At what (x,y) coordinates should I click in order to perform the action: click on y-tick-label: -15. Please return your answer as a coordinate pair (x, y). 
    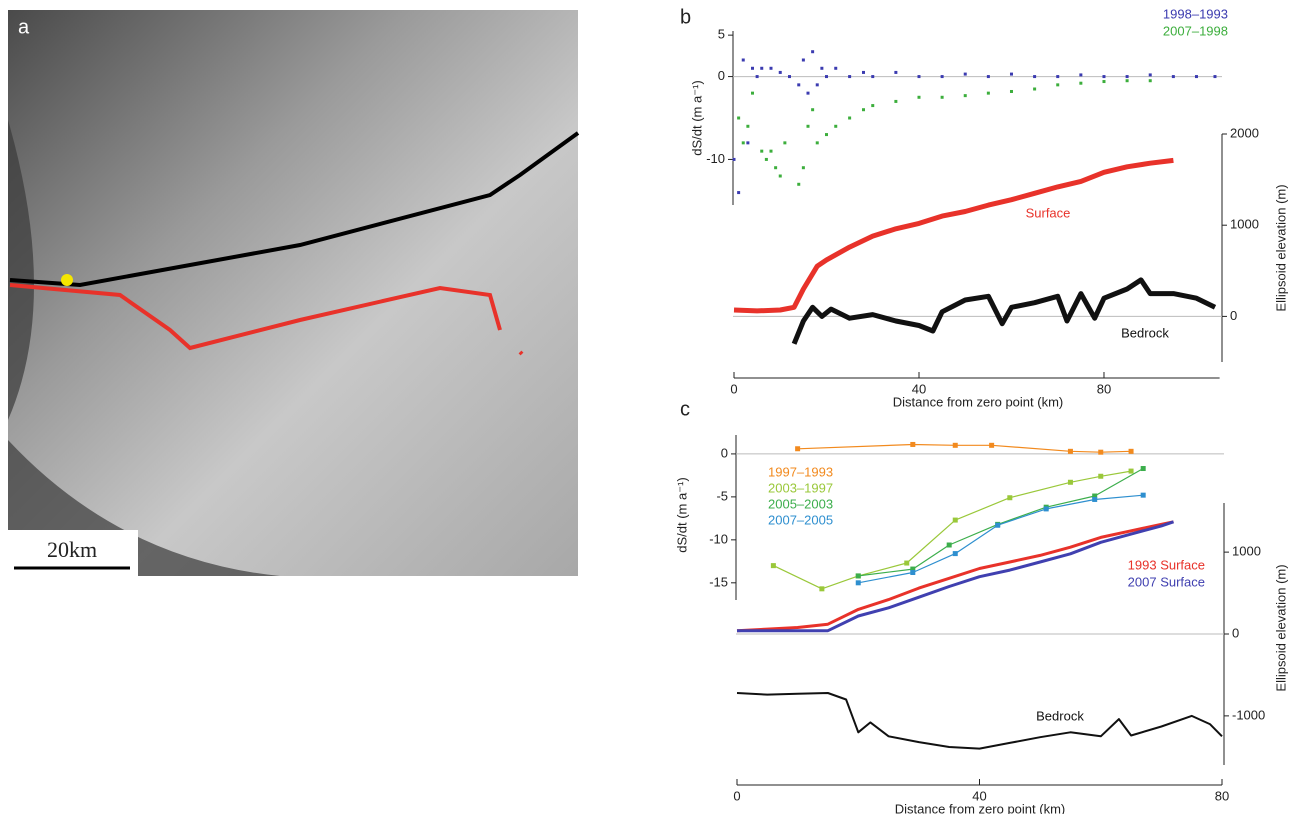
    Looking at the image, I should click on (718, 581).